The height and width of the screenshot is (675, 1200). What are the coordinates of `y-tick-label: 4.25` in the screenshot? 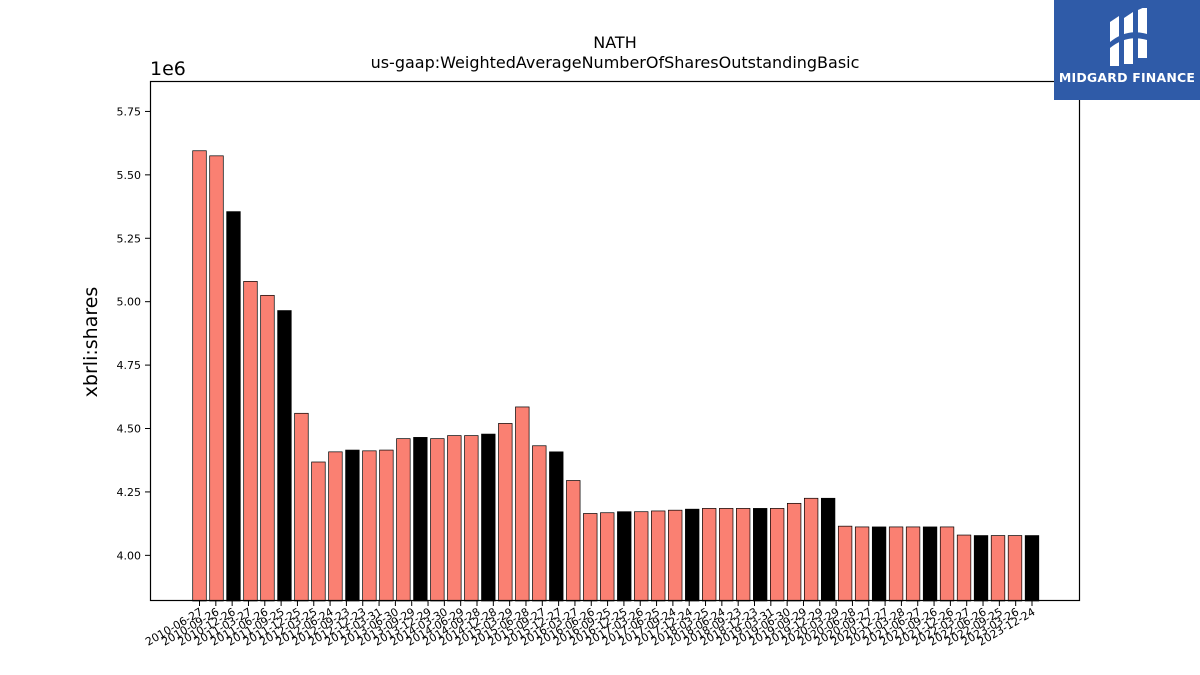 It's located at (129, 492).